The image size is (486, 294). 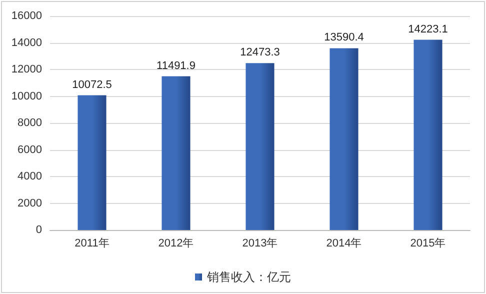 I want to click on x-tick-label: 2012年, so click(x=176, y=244).